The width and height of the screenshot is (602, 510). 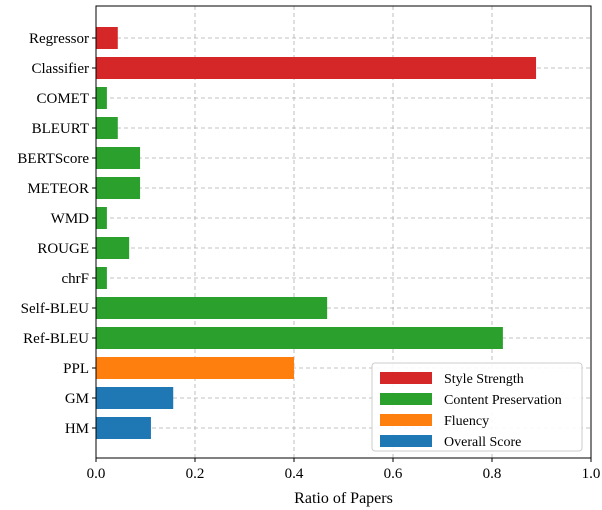 What do you see at coordinates (393, 474) in the screenshot?
I see `x-tick-label: 0.6` at bounding box center [393, 474].